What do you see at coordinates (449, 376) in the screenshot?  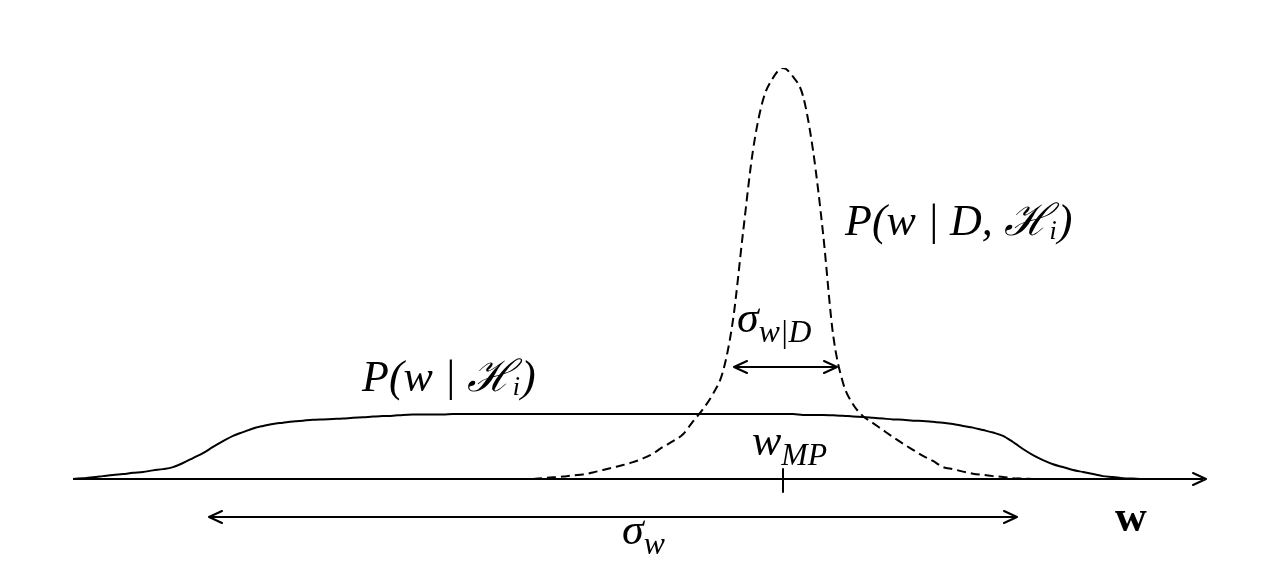 I see `series-label: P(w | ℋᵢ)` at bounding box center [449, 376].